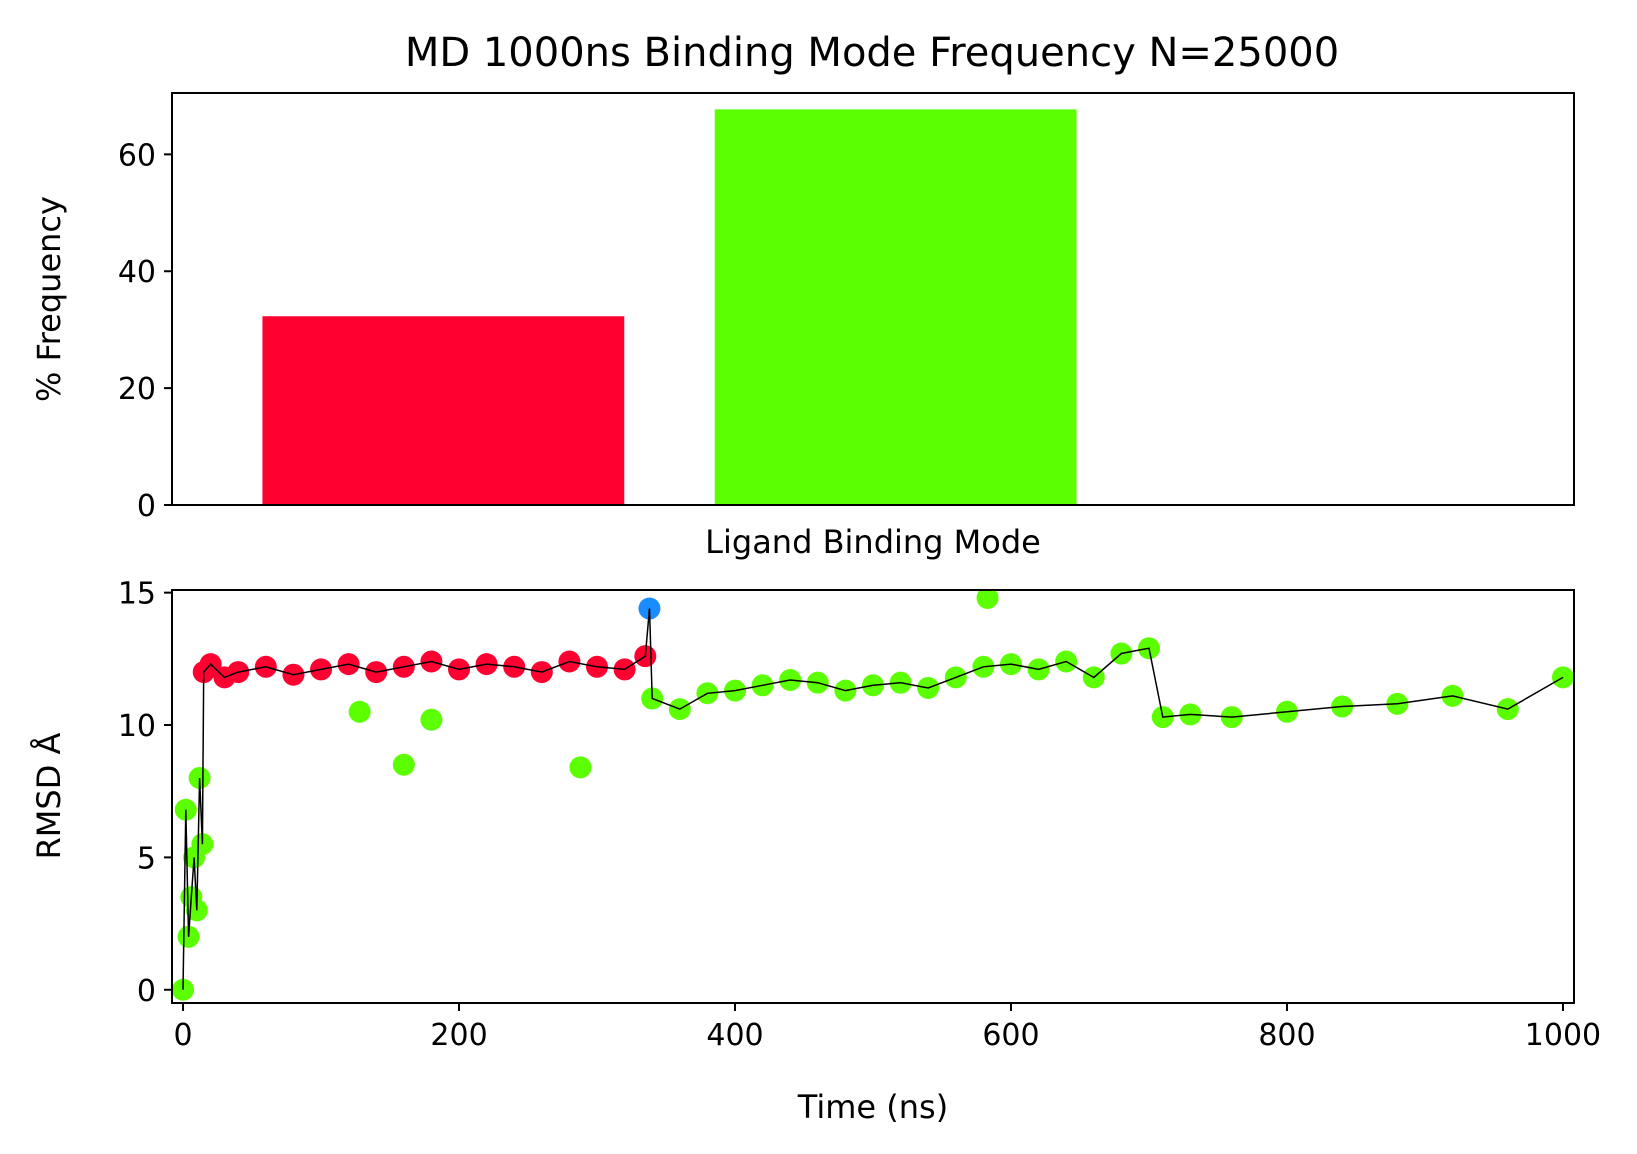 This screenshot has height=1154, width=1637. Describe the element at coordinates (145, 331) in the screenshot. I see `bar-y-axis-ticks: 0 20 40 60` at that location.